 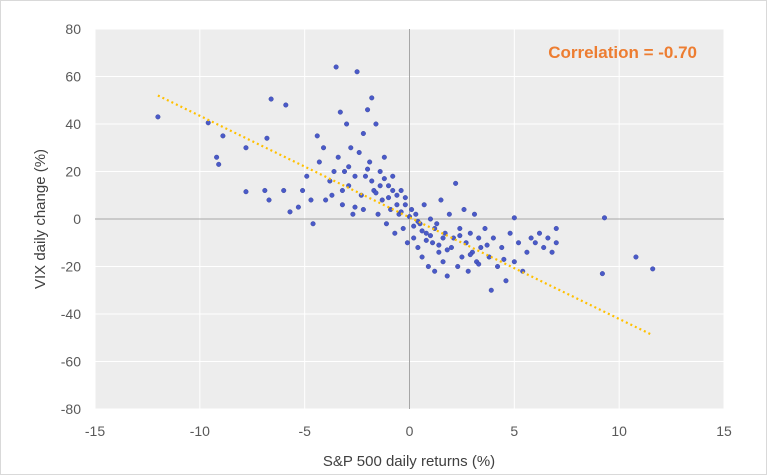 What do you see at coordinates (71, 362) in the screenshot?
I see `y-tick-label: -60` at bounding box center [71, 362].